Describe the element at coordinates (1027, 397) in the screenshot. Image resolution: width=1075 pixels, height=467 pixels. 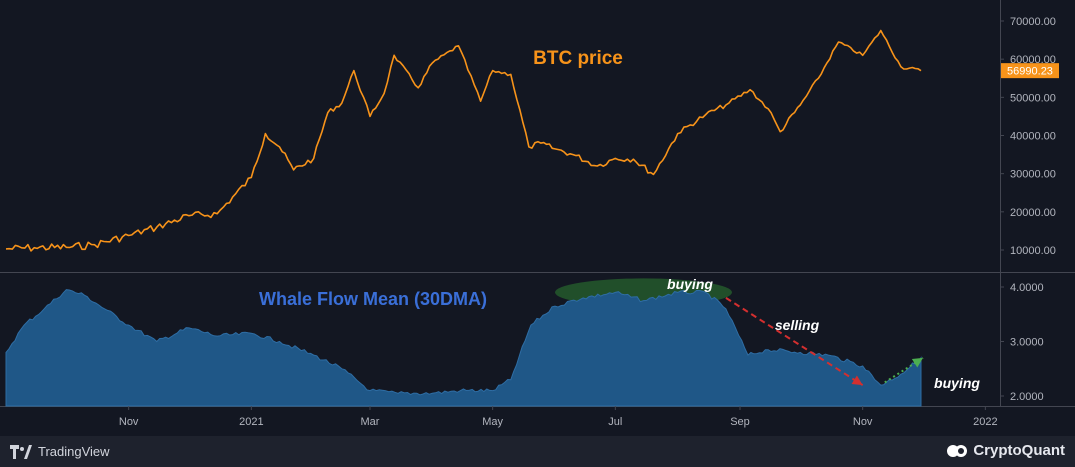
I see `whale-axis-tick-label: 2.0000` at that location.